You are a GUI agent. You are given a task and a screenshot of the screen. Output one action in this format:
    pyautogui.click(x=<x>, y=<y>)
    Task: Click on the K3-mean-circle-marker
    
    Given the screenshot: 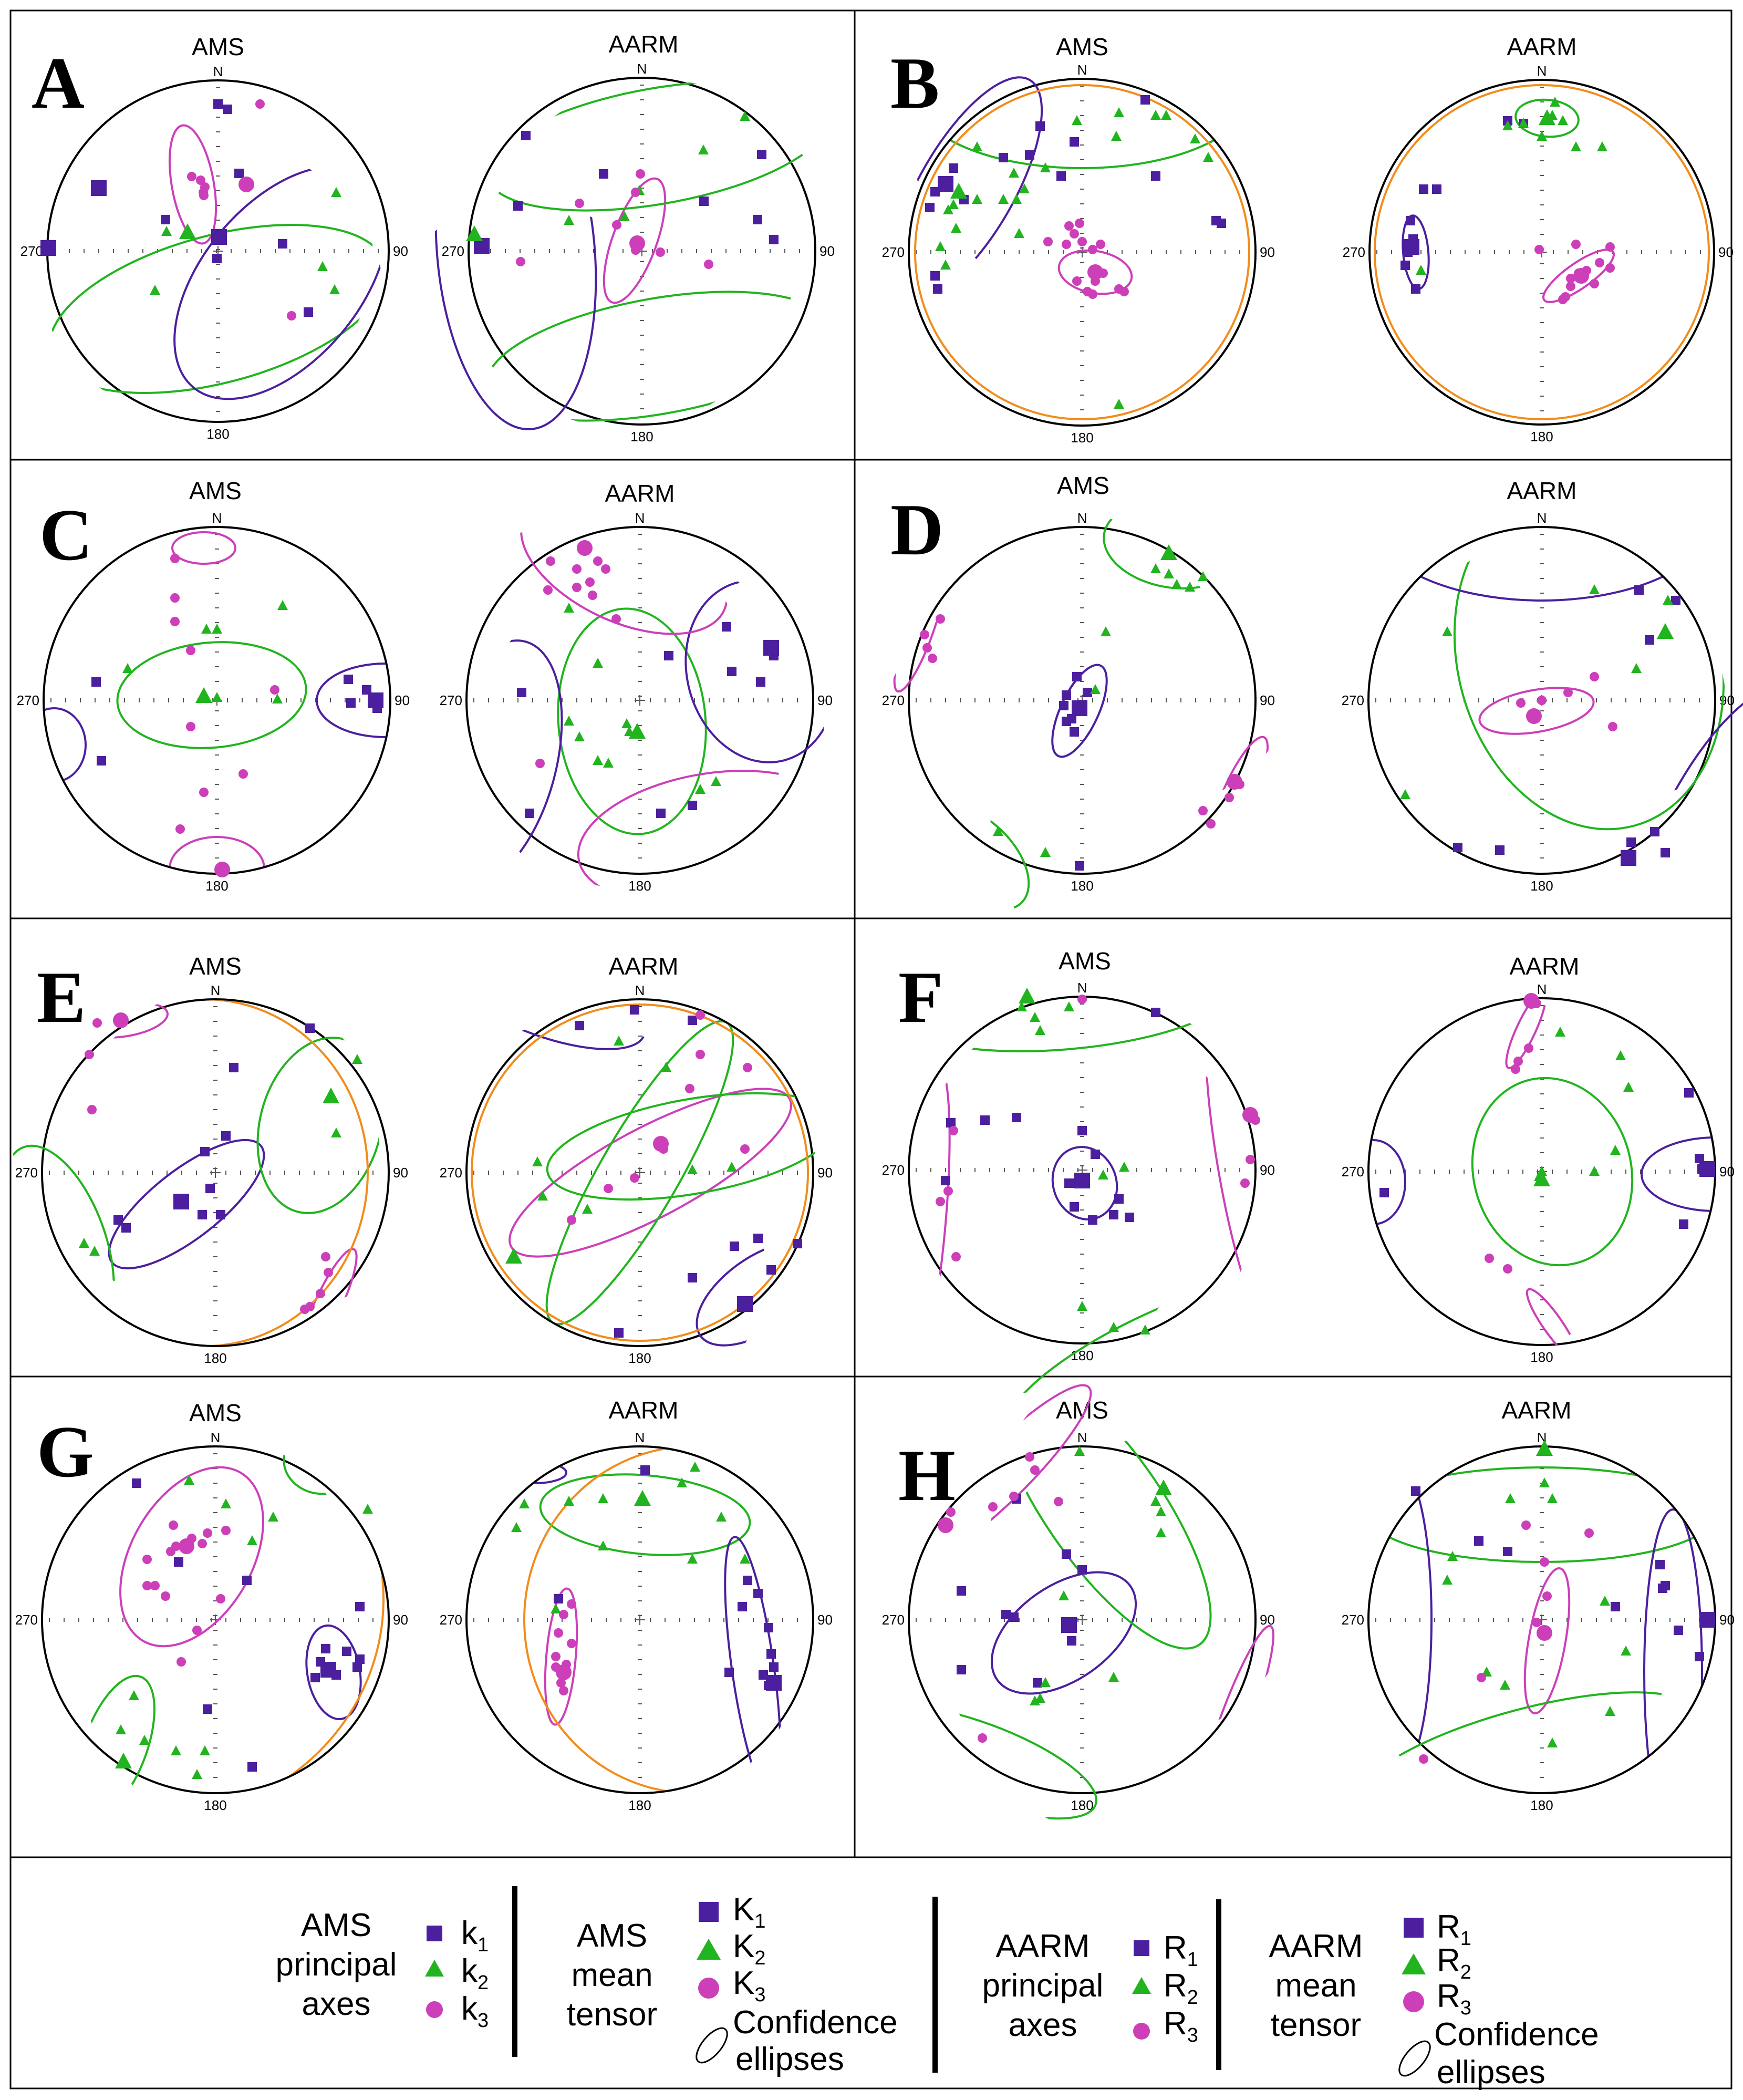 What is the action you would take?
    pyautogui.click(x=1581, y=276)
    